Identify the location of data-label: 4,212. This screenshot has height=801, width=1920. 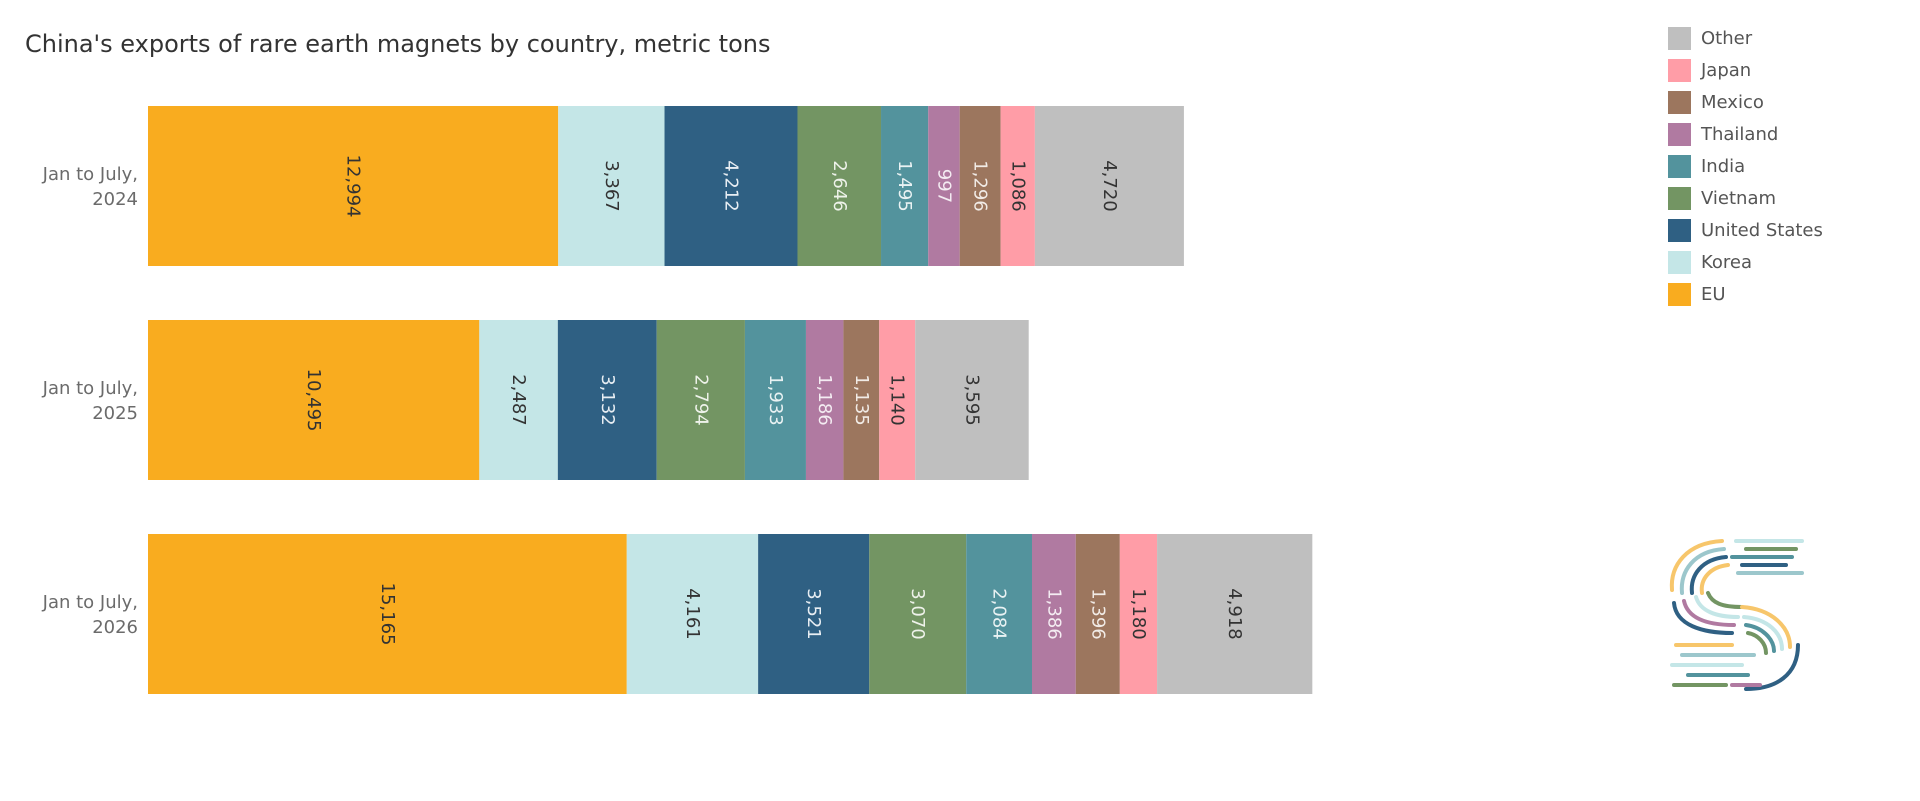
(731, 186).